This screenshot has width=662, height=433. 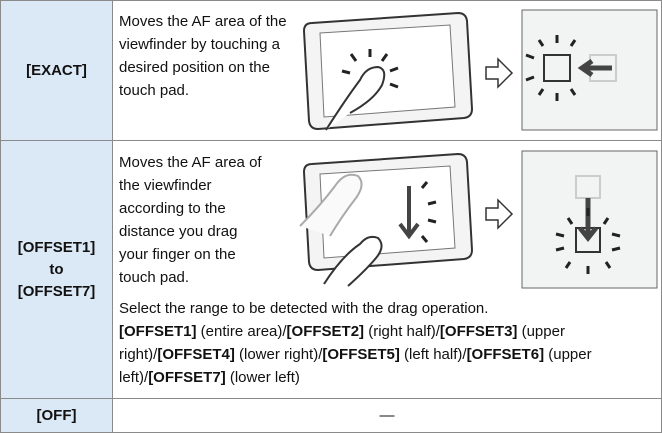 What do you see at coordinates (433, 354) in the screenshot?
I see `range-text: (left half)/` at bounding box center [433, 354].